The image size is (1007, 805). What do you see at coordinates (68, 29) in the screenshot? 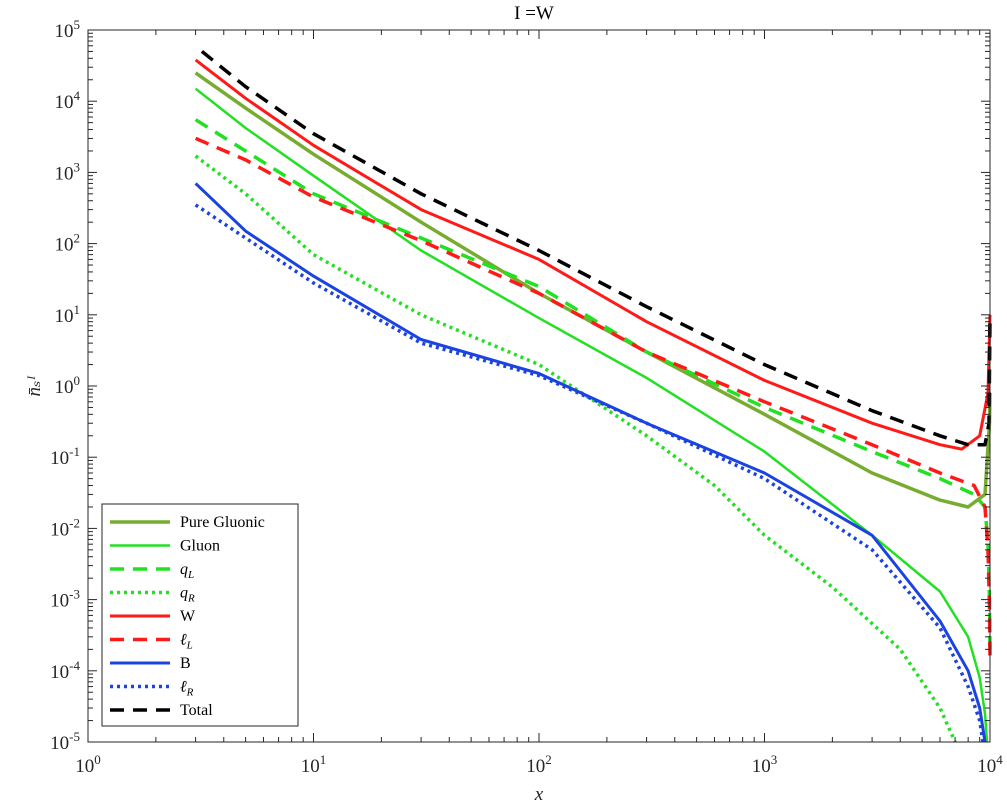
I see `y-tick-label: 10⁵` at bounding box center [68, 29].